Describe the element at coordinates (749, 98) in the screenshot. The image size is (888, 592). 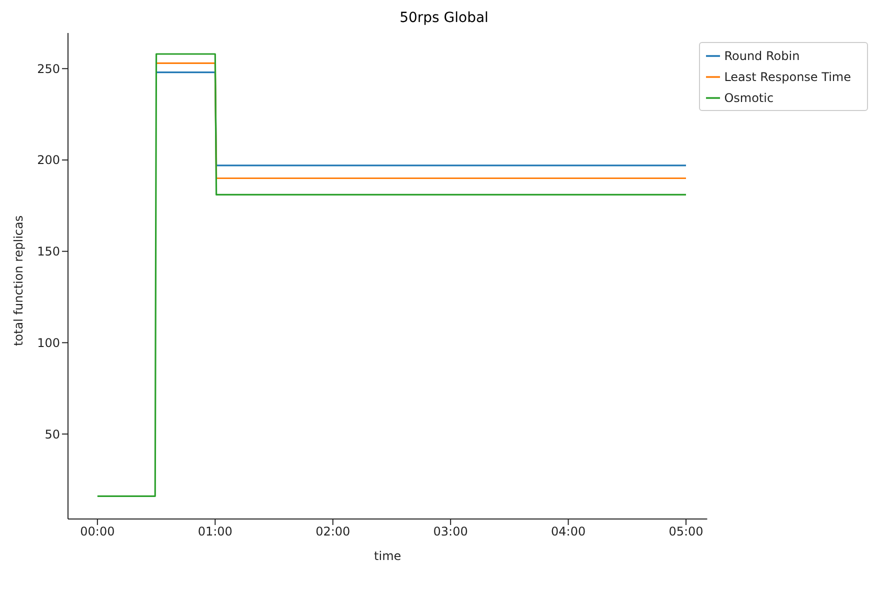
I see `legend-label: Osmotic` at that location.